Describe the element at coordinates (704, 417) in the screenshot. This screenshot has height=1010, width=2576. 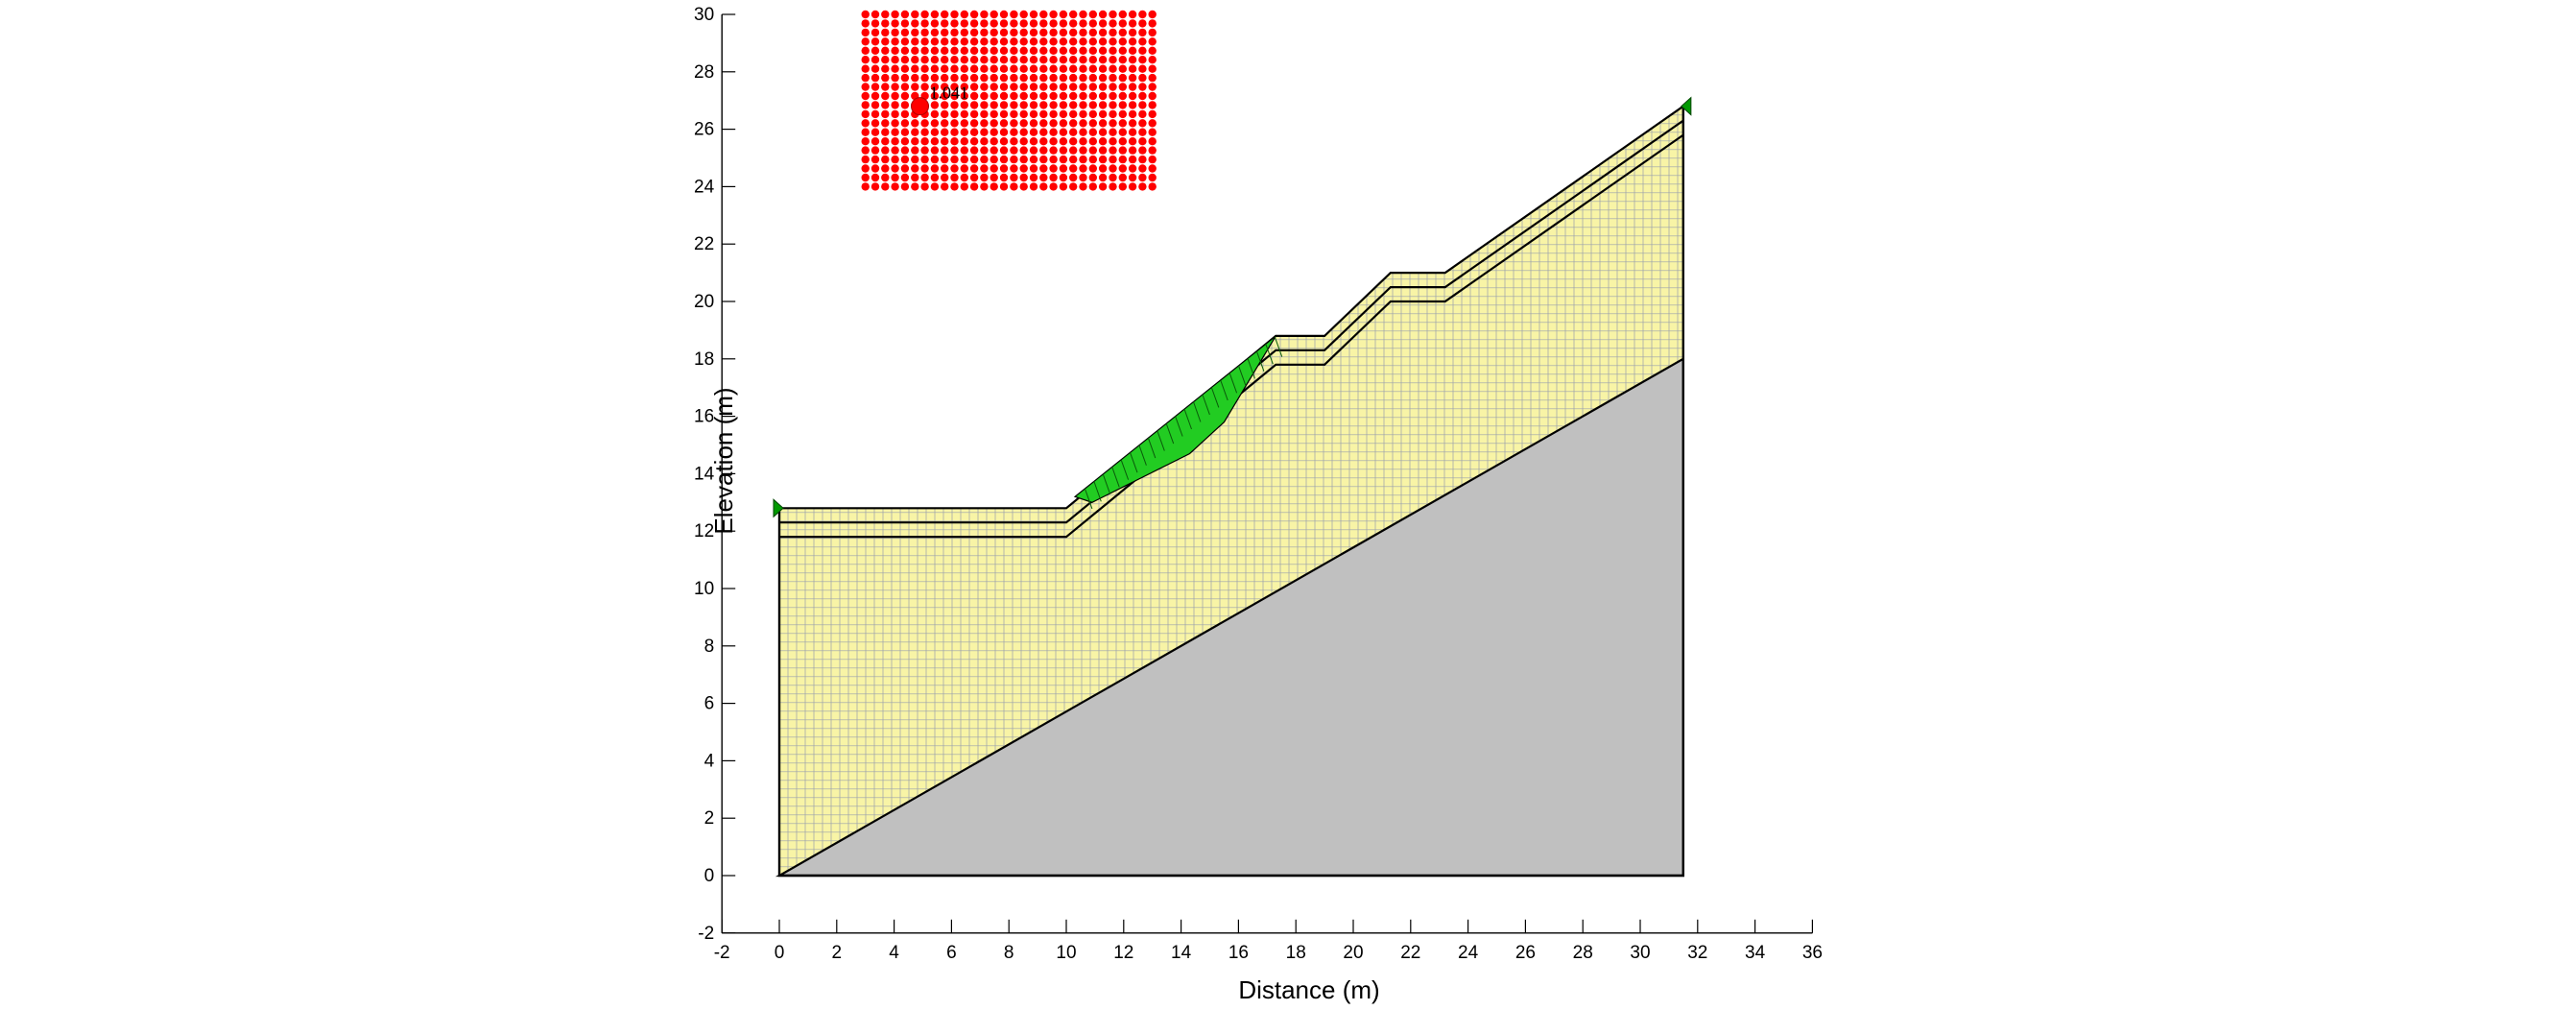
I see `y-tick-label: 16` at that location.